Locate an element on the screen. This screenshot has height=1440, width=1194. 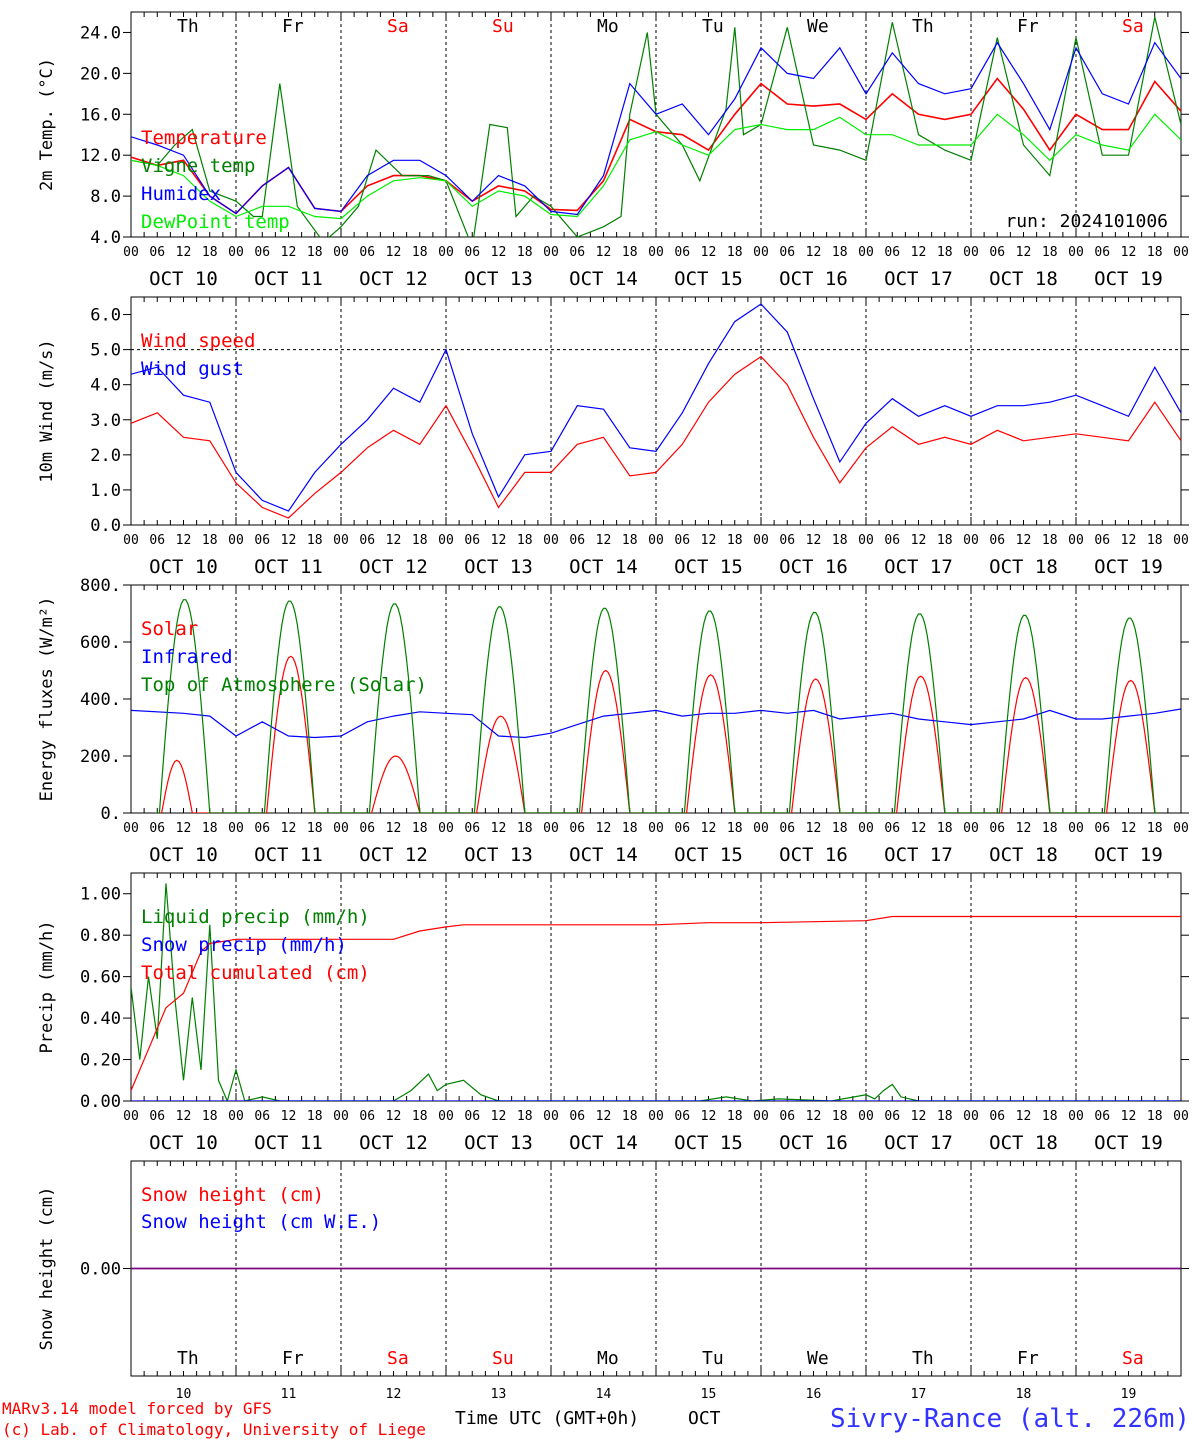
y-tick-label: 400. is located at coordinates (100, 700).